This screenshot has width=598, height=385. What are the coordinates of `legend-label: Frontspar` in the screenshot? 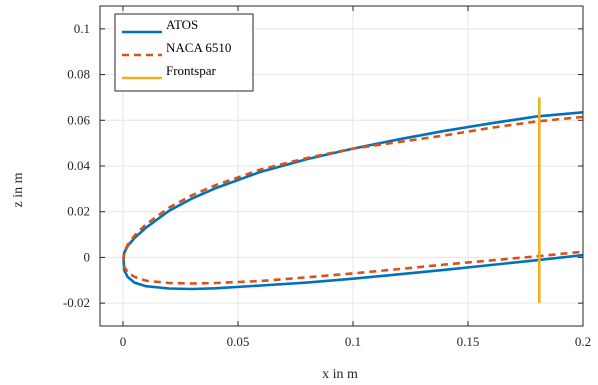 It's located at (191, 70).